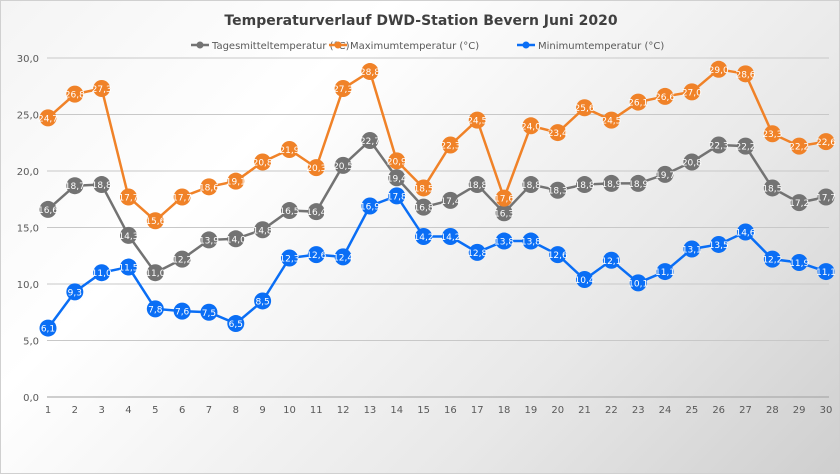  Describe the element at coordinates (585, 109) in the screenshot. I see `data-label: 25,6` at that location.